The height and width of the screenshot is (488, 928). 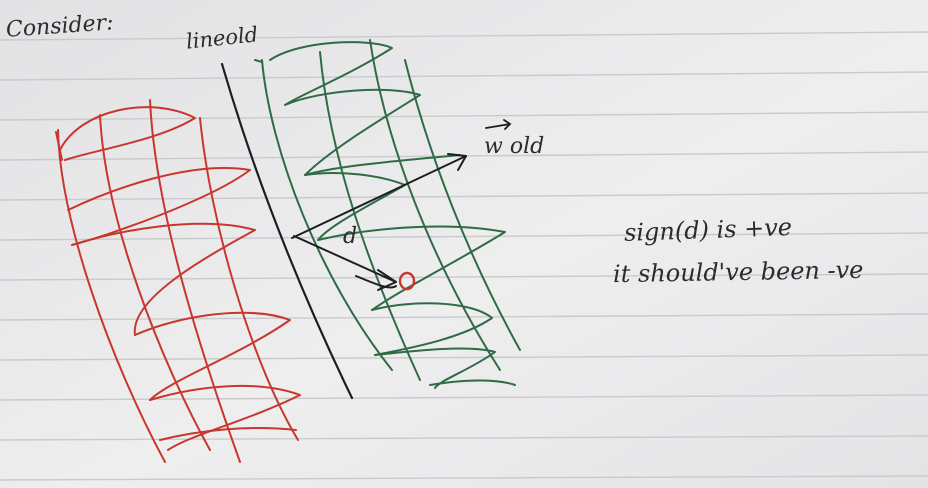 What do you see at coordinates (708, 230) in the screenshot?
I see `observation-line-1: sign(d) is +ve` at bounding box center [708, 230].